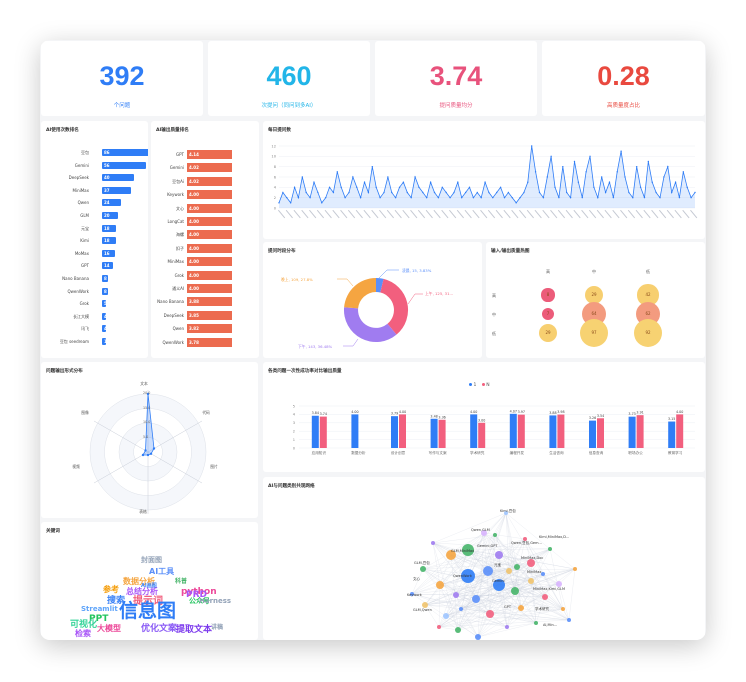 The height and width of the screenshot is (682, 746). What do you see at coordinates (209, 315) in the screenshot?
I see `quality-bar: 3.85` at bounding box center [209, 315].